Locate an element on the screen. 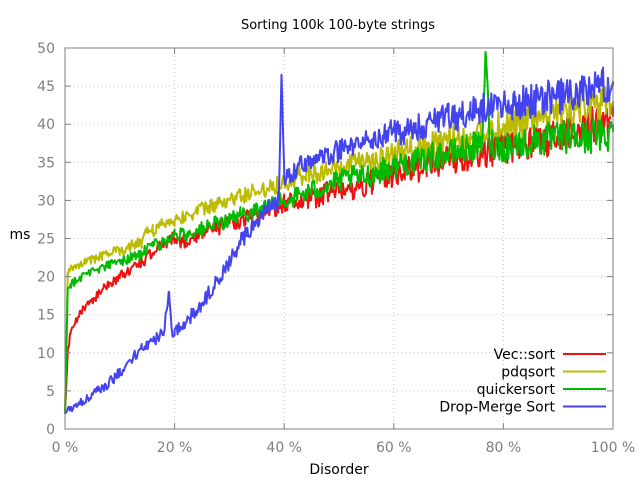  y-tick-label: 10 is located at coordinates (46, 354).